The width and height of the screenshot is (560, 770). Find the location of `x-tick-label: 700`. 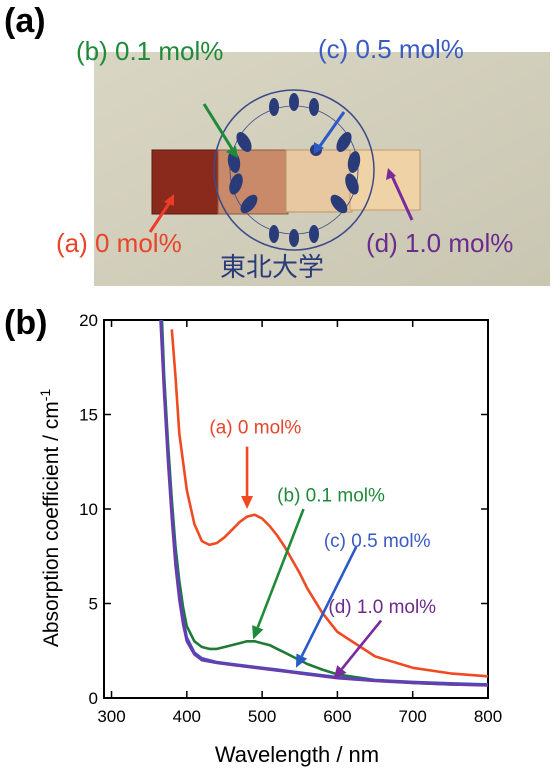

x-tick-label: 700 is located at coordinates (413, 716).